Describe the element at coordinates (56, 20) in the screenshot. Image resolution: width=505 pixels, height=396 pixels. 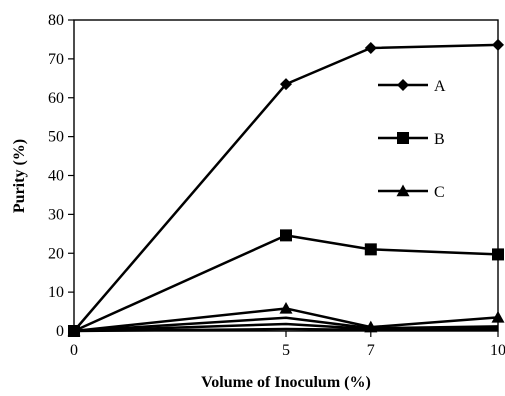
I see `y-tick-label: 80` at that location.